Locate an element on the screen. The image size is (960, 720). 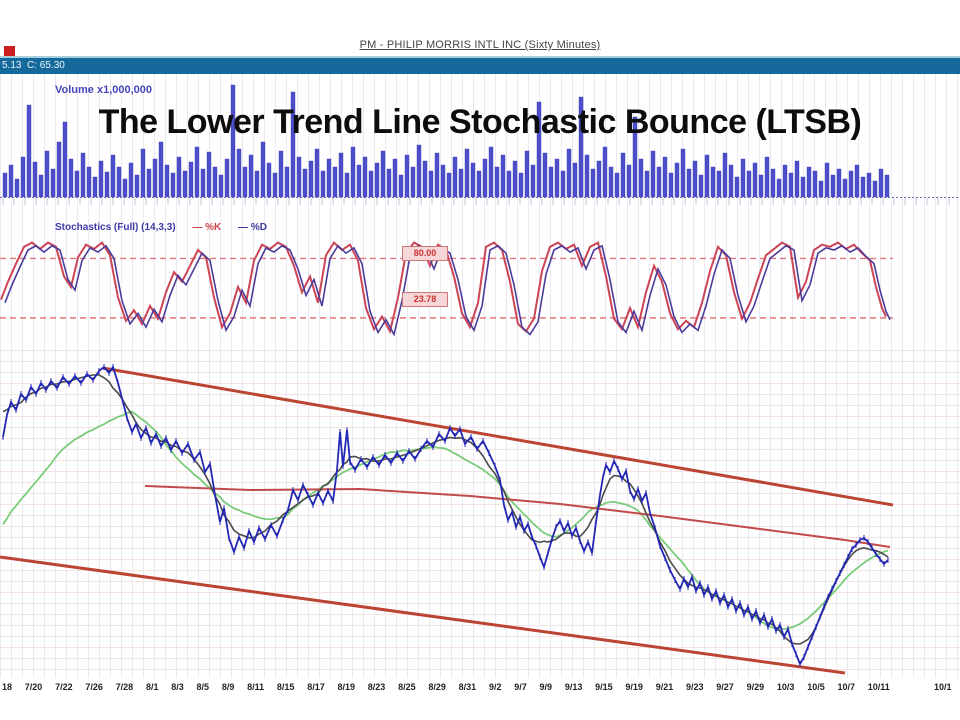
stochastics-header: Stochastics (Full) (14,3,3) — %K — %D is located at coordinates (161, 227).